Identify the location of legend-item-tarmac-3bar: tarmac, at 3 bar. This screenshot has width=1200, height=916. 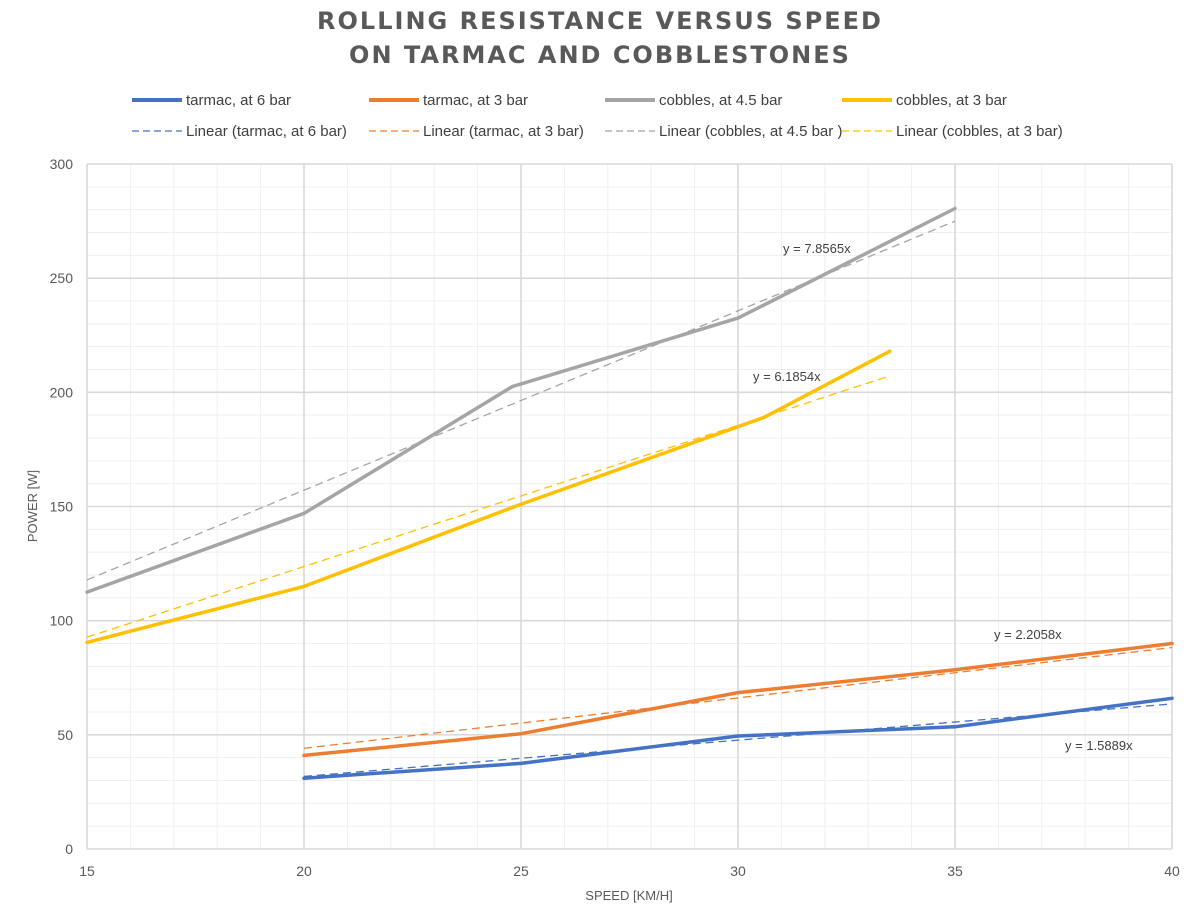
(448, 100).